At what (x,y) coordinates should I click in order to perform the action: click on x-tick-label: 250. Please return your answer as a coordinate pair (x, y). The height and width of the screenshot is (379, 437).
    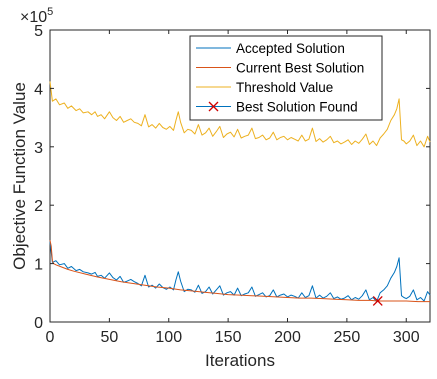
    Looking at the image, I should click on (347, 337).